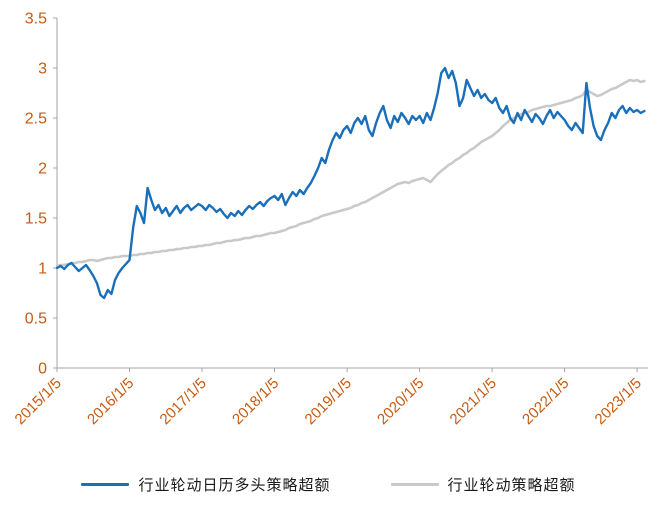 This screenshot has height=513, width=657. I want to click on legend-line-swatch-blue, so click(105, 484).